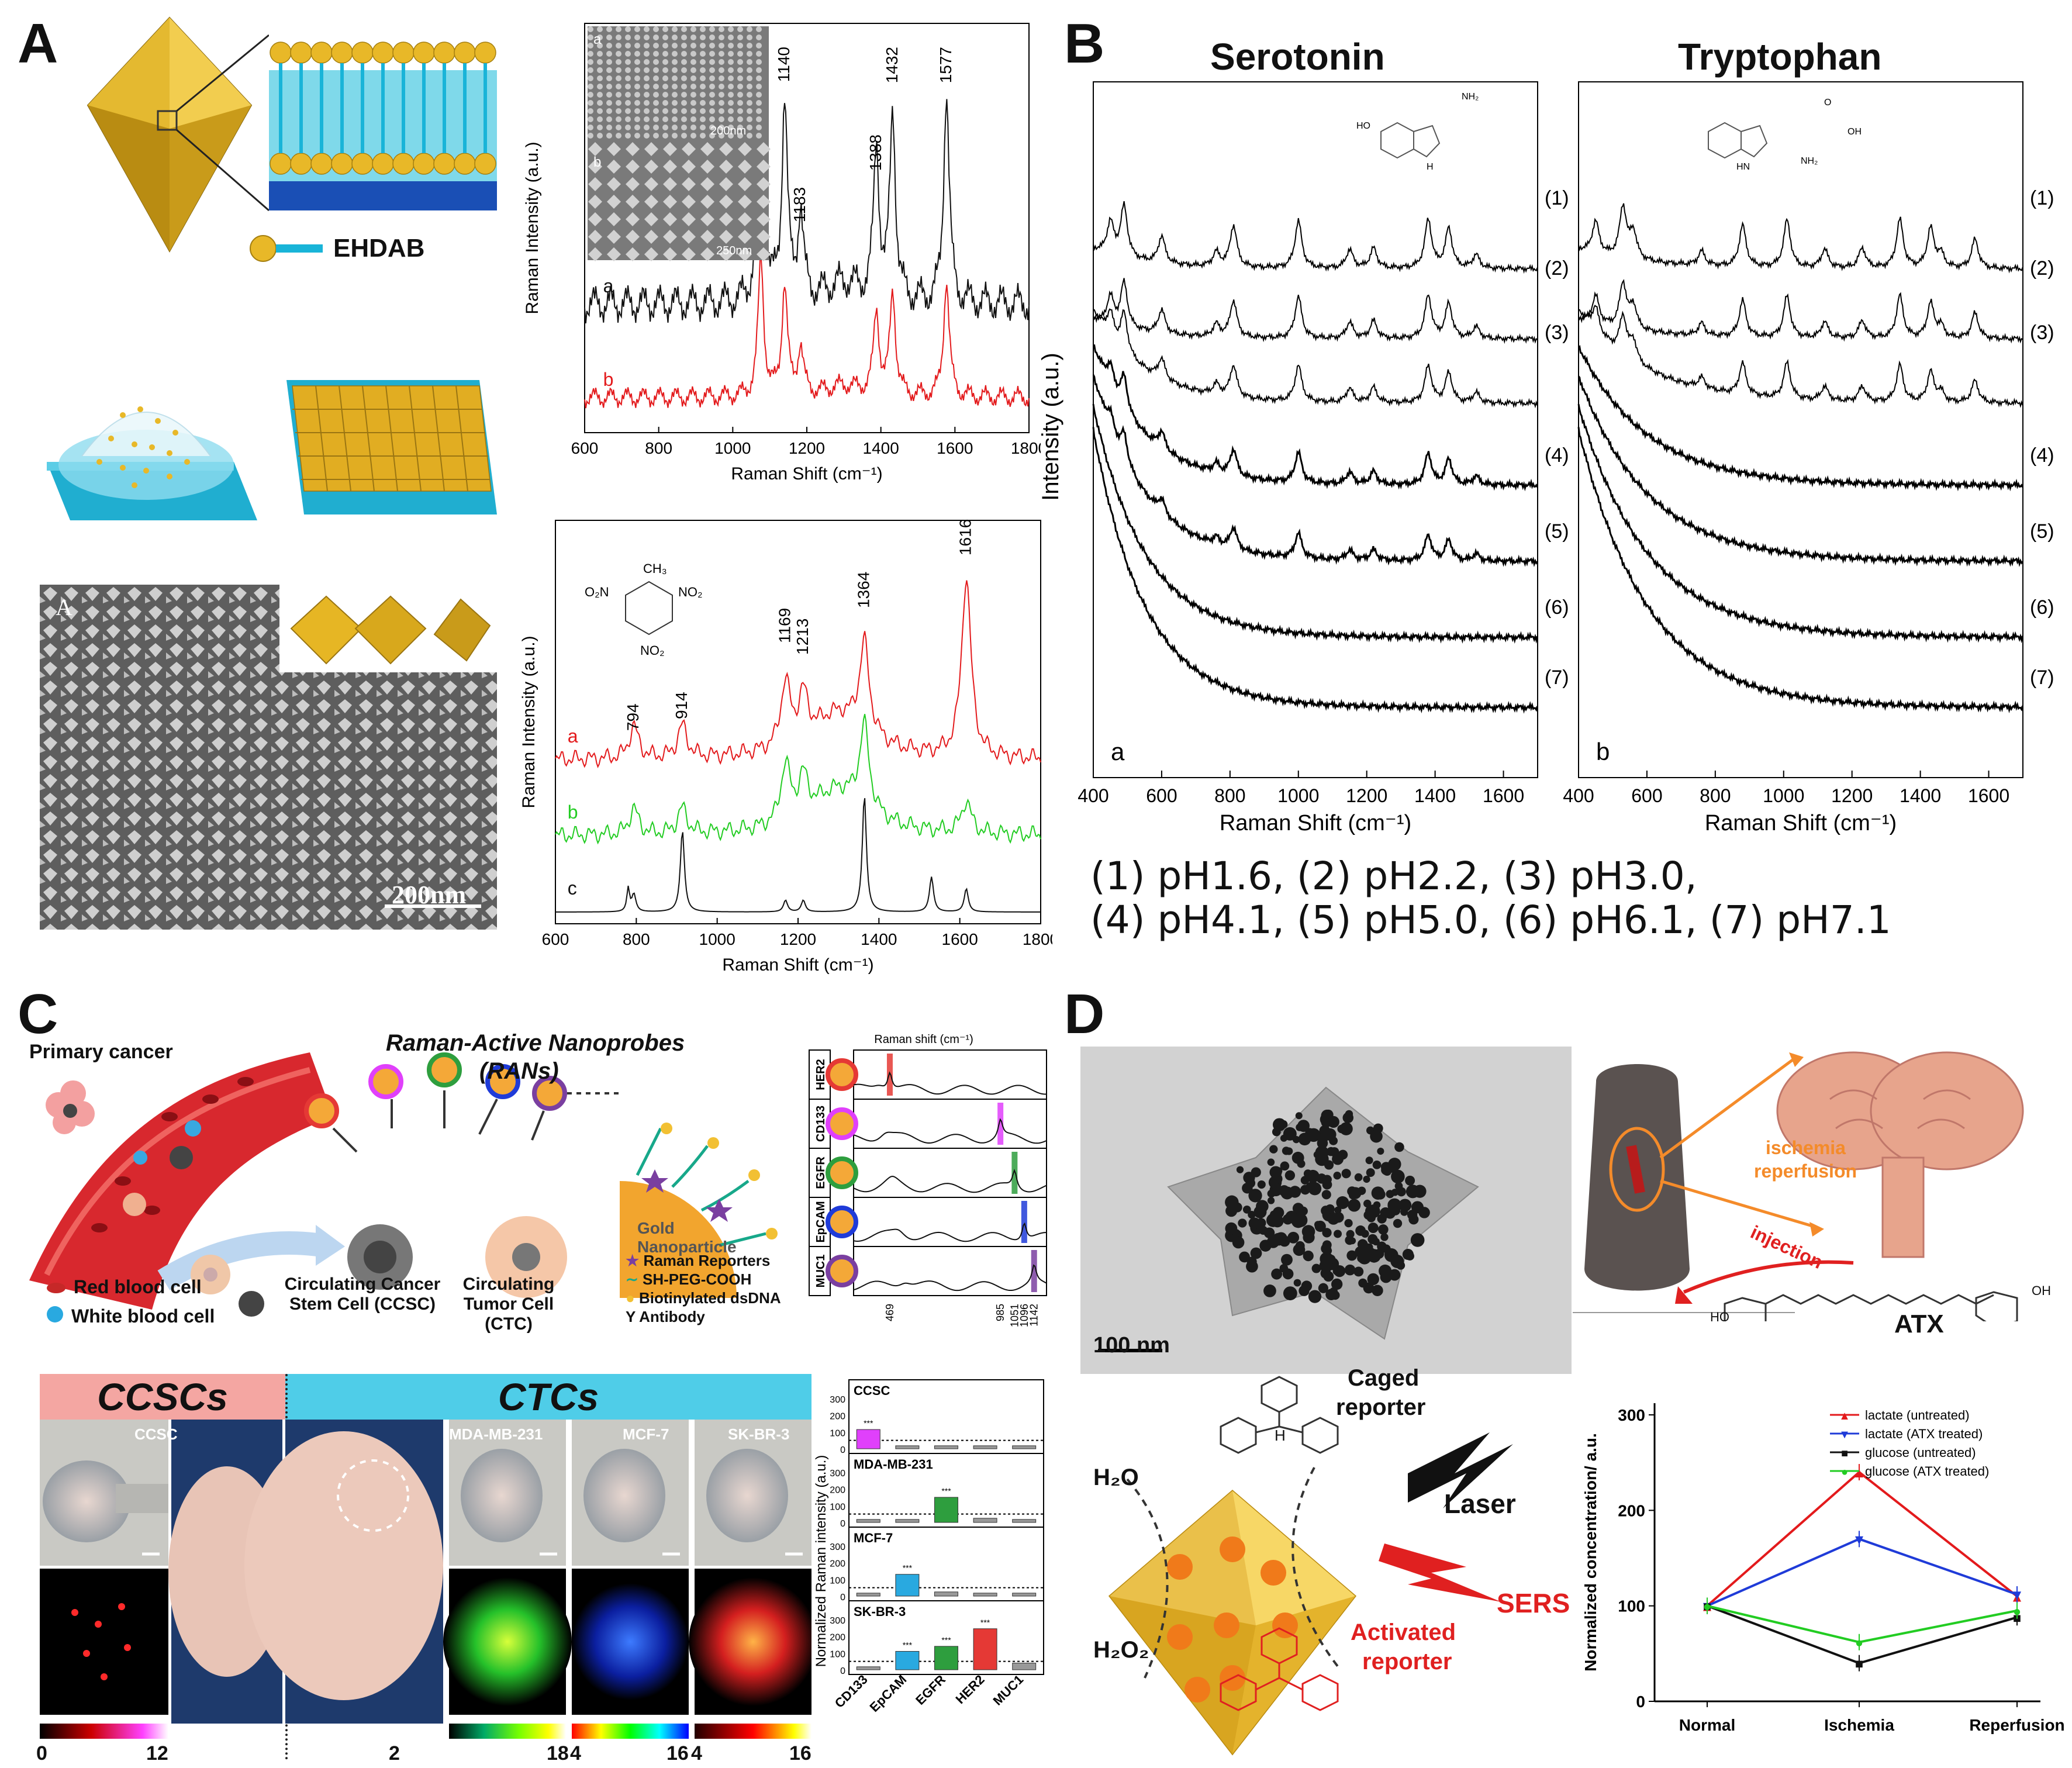 This screenshot has height=1768, width=2072. I want to click on data-marker: ▼, so click(1859, 1540).